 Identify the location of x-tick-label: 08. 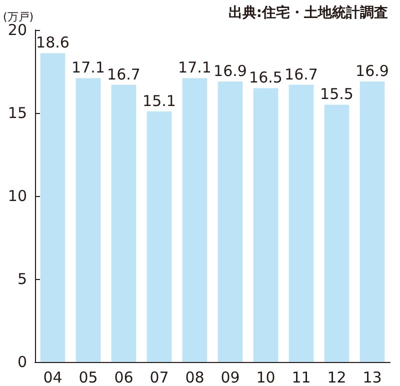
(194, 377).